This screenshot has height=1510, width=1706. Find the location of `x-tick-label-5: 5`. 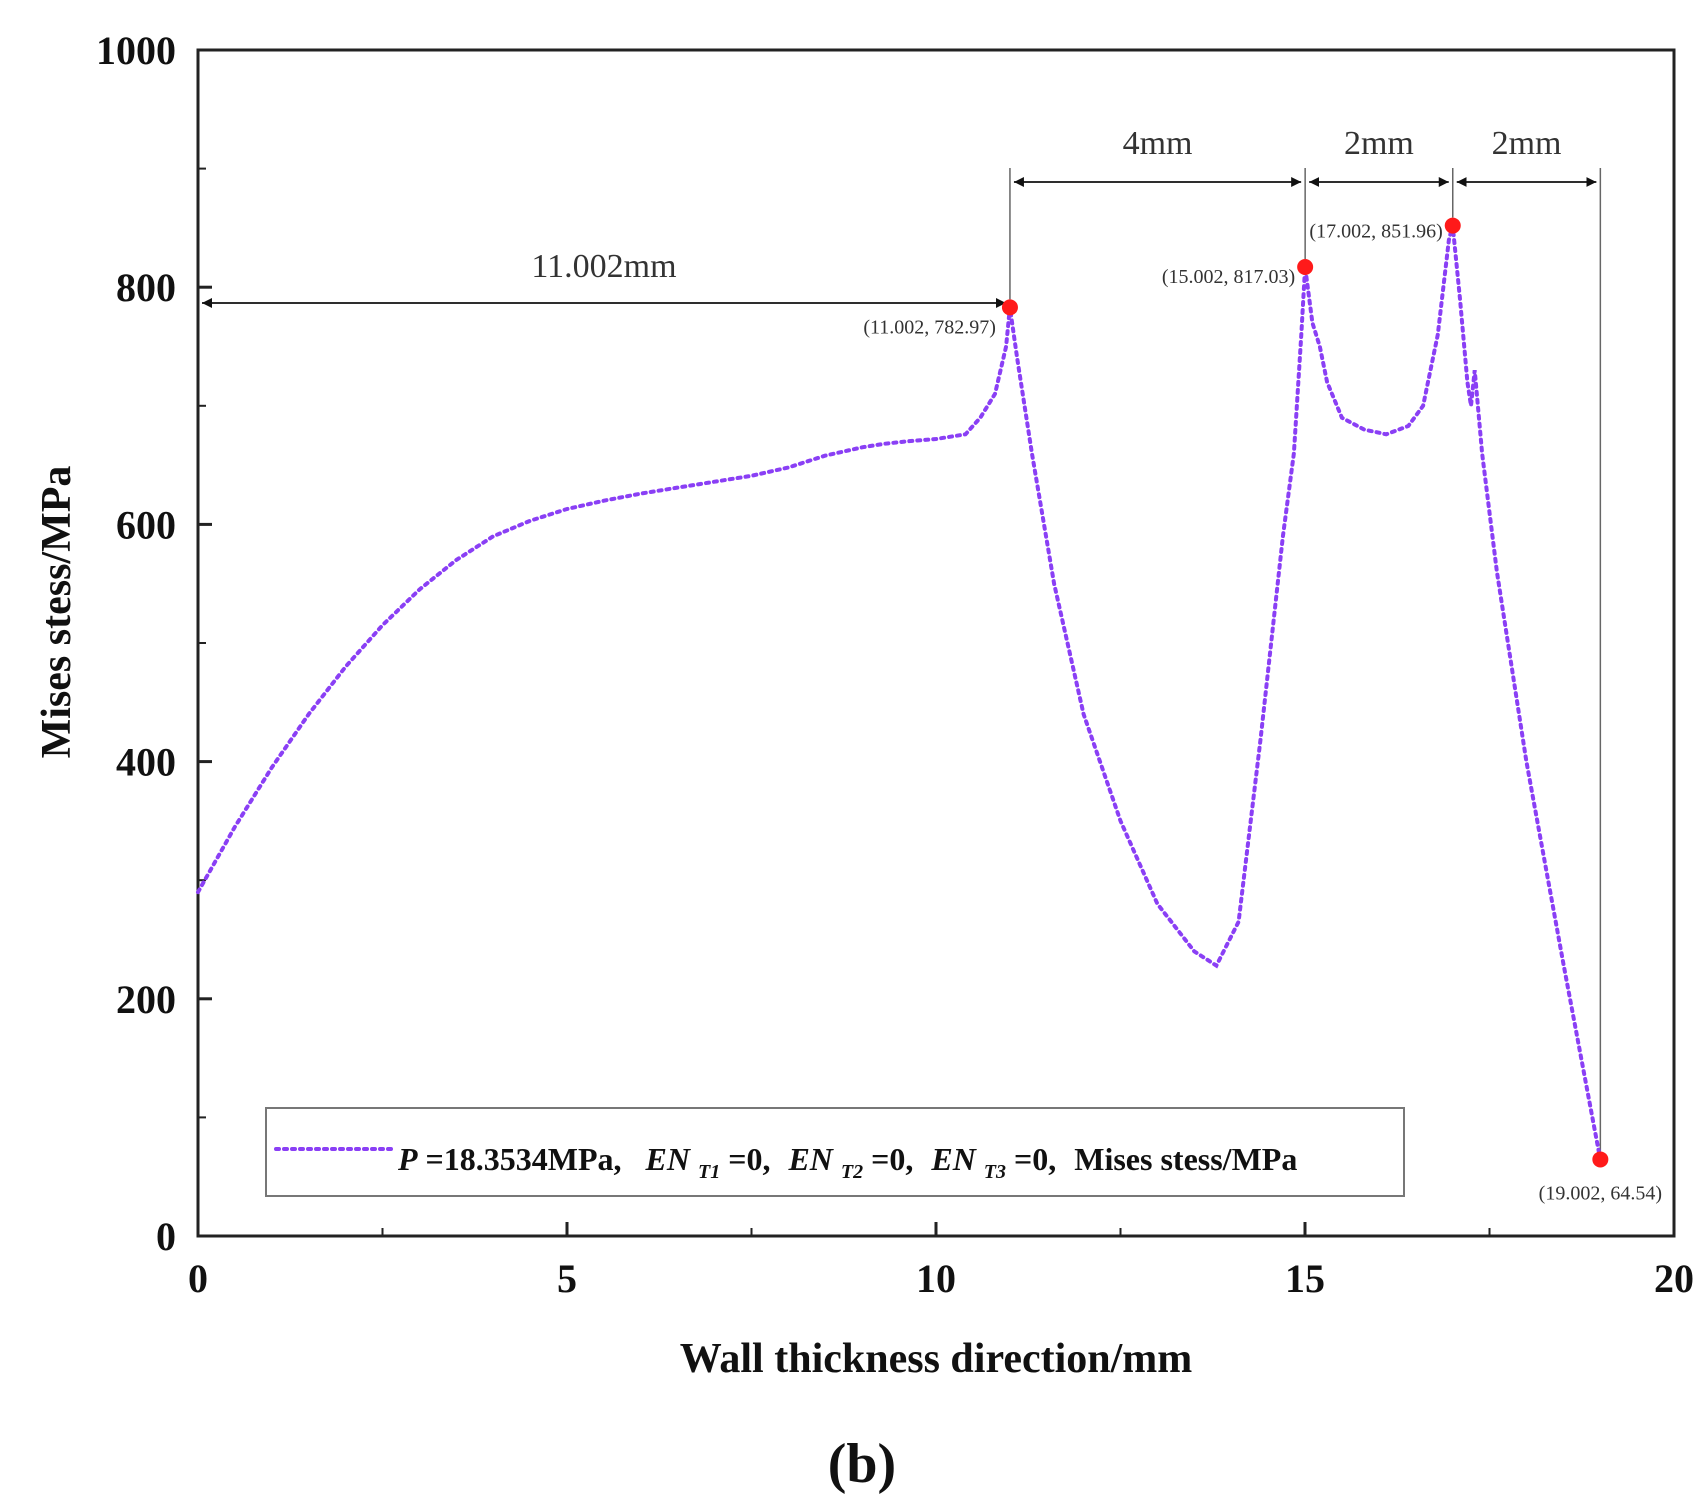

x-tick-label-5: 5 is located at coordinates (567, 1278).